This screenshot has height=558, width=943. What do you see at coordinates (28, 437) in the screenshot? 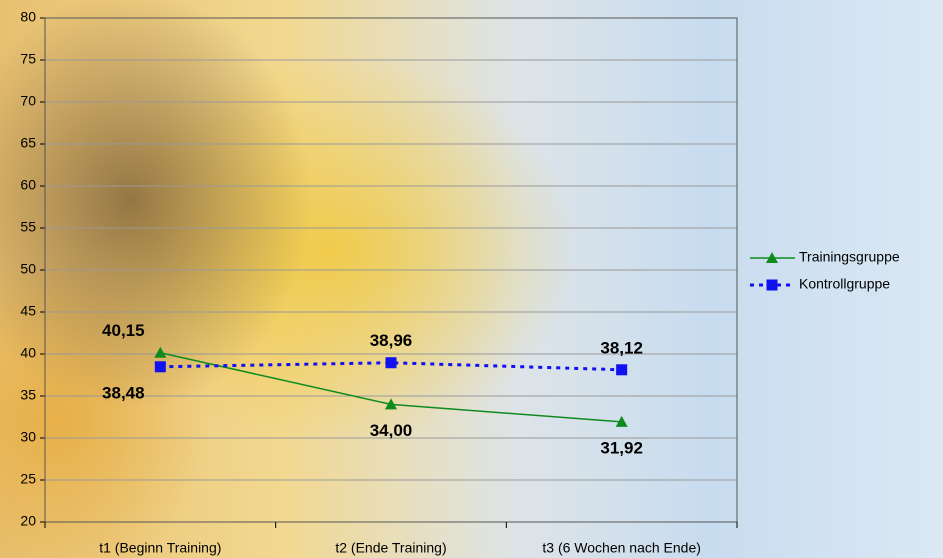
I see `y-tick-label: 30` at bounding box center [28, 437].